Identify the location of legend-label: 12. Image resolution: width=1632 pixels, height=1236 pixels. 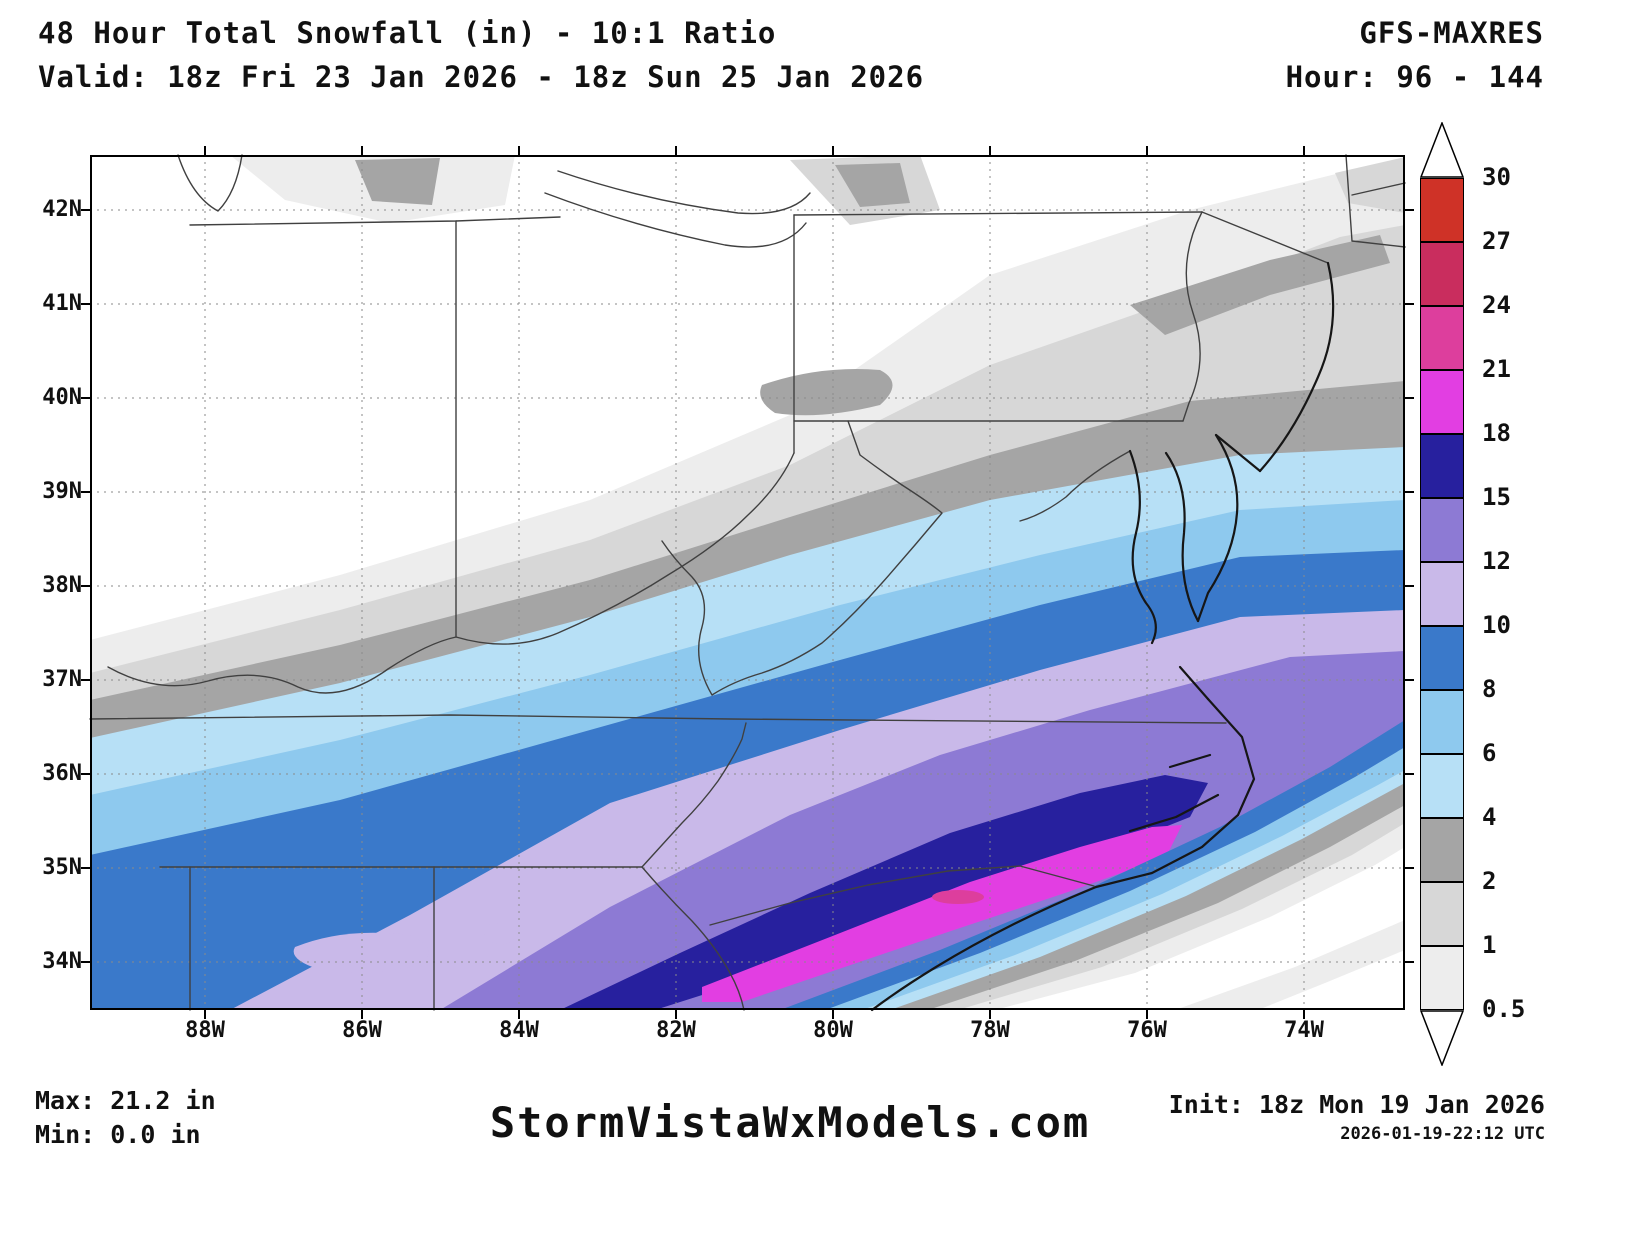
(1496, 561).